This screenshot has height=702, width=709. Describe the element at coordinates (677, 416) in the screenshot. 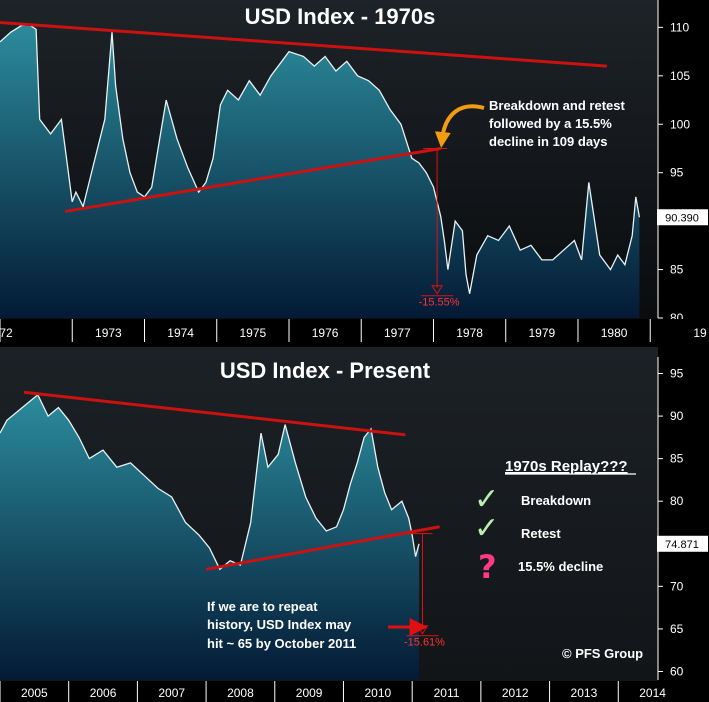

I see `y-tick-label: 90` at that location.